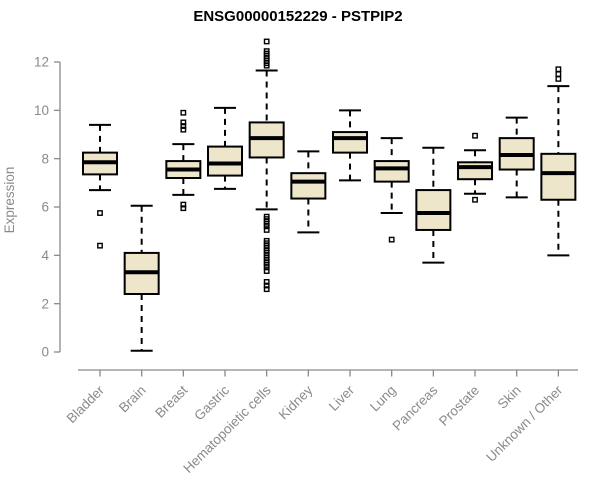 The width and height of the screenshot is (600, 500). What do you see at coordinates (86, 404) in the screenshot?
I see `x-label-bladder: Bladder` at bounding box center [86, 404].